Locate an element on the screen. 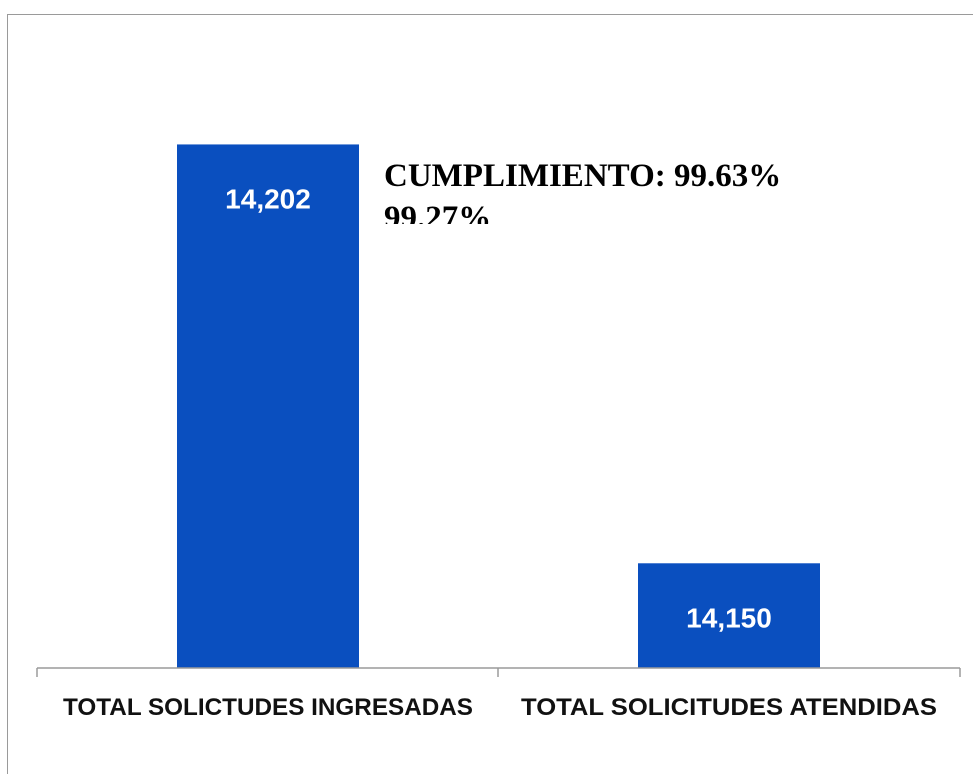 The height and width of the screenshot is (774, 973). bar-value-label-2: 14,150 is located at coordinates (729, 617).